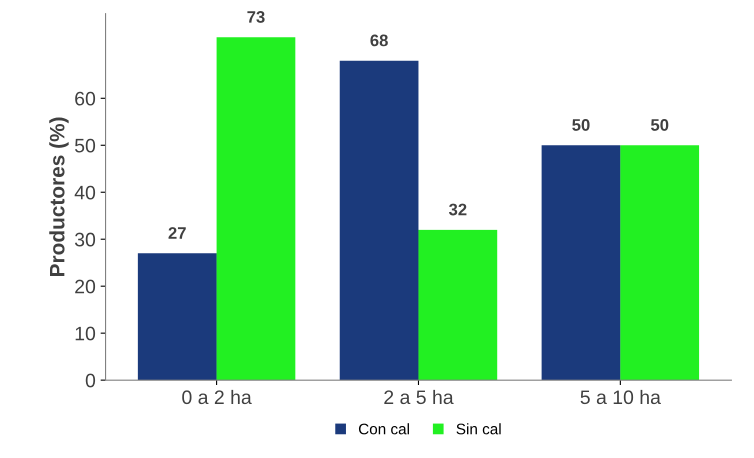 The width and height of the screenshot is (754, 458). I want to click on y-tick-label: 20, so click(85, 287).